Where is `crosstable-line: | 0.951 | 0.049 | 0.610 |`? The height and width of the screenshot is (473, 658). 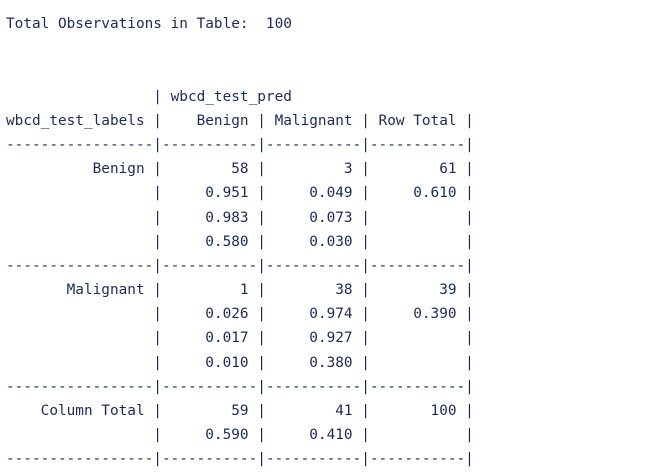
crosstable-line: | 0.951 | 0.049 | 0.610 | is located at coordinates (244, 193).